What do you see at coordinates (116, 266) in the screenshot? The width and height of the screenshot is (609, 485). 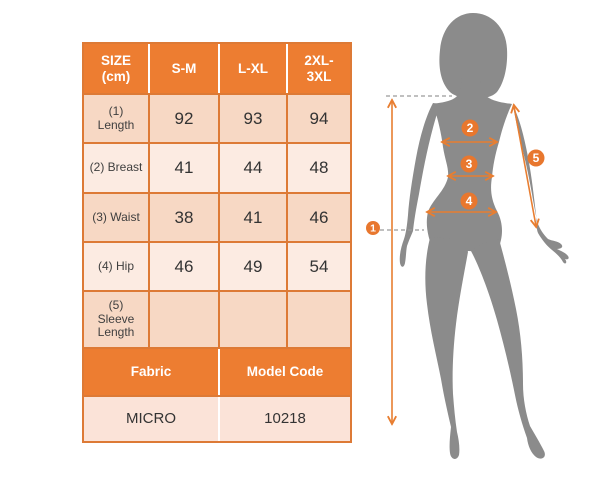 I see `row-label-hip: (4) Hip` at bounding box center [116, 266].